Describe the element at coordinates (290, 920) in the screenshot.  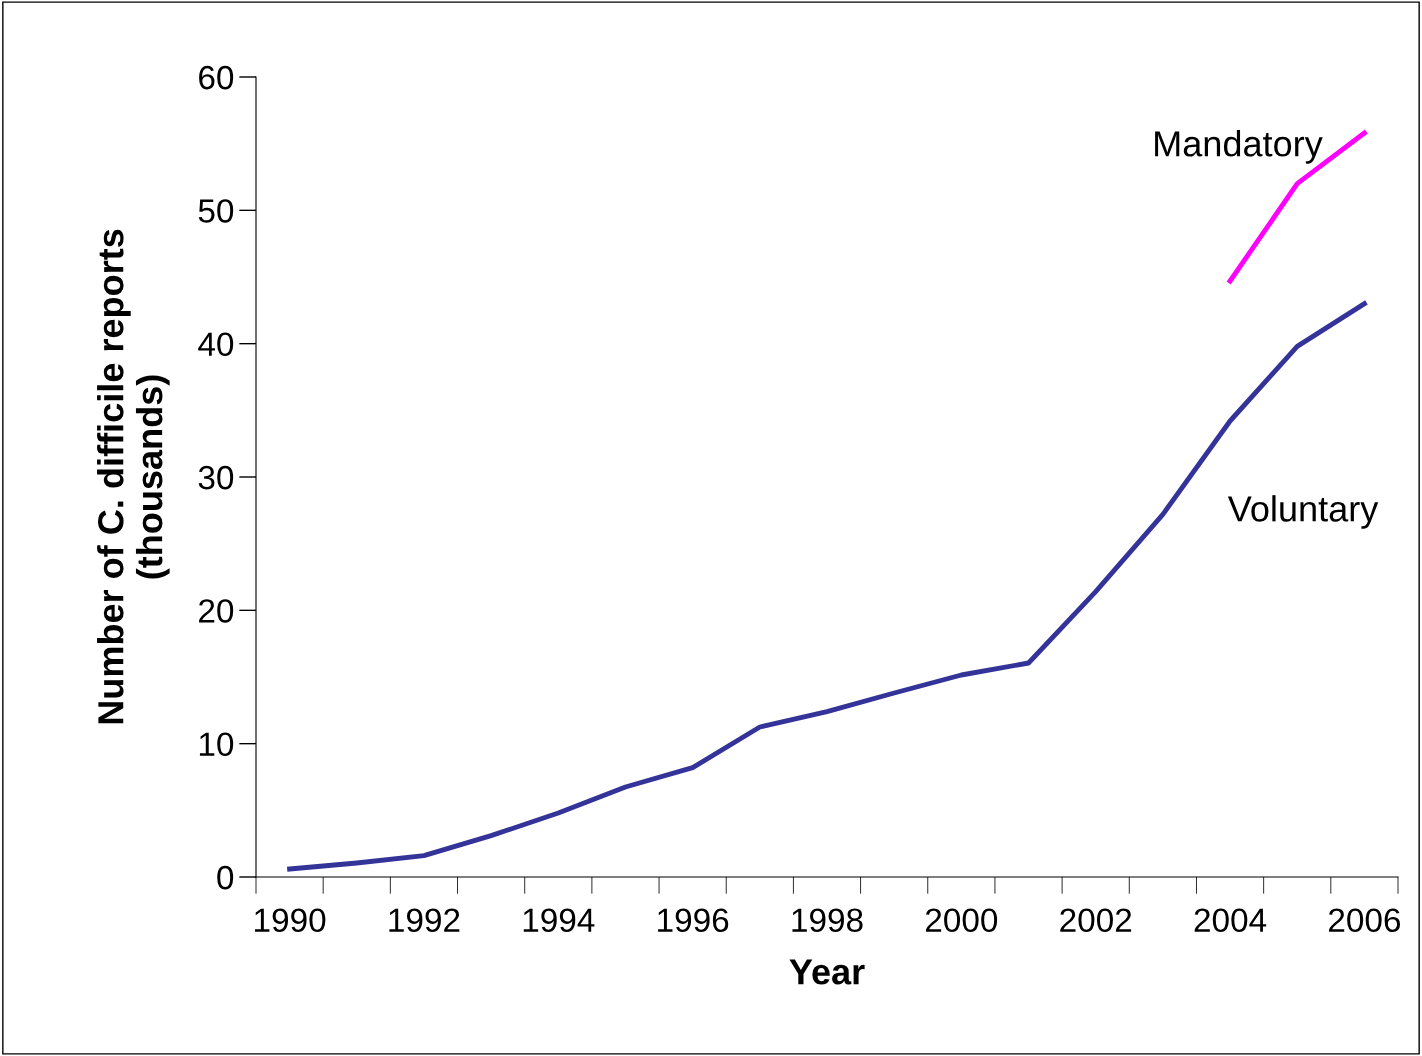
I see `x-tick-label: 1990` at that location.